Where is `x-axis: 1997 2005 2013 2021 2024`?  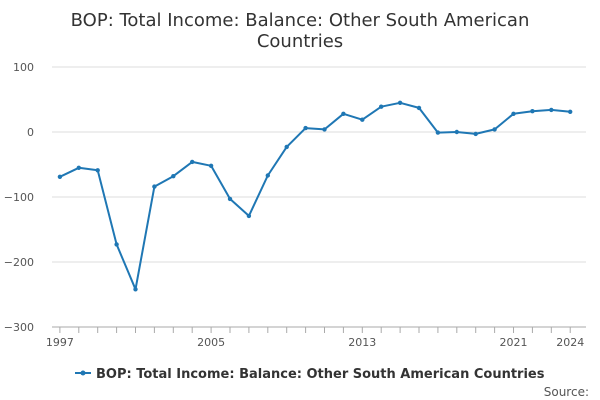 x-axis: 1997 2005 2013 2021 2024 is located at coordinates (316, 337).